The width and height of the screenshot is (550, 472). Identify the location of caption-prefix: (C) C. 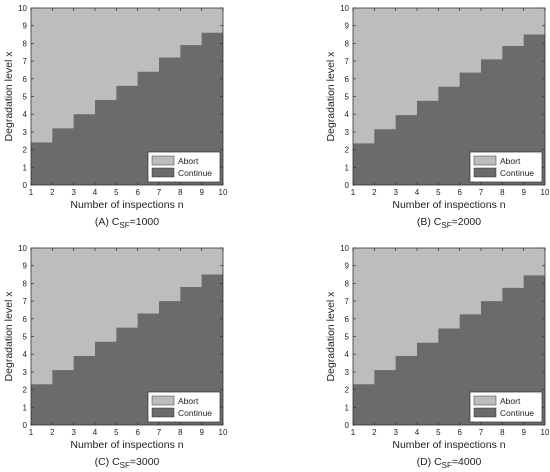
(107, 462).